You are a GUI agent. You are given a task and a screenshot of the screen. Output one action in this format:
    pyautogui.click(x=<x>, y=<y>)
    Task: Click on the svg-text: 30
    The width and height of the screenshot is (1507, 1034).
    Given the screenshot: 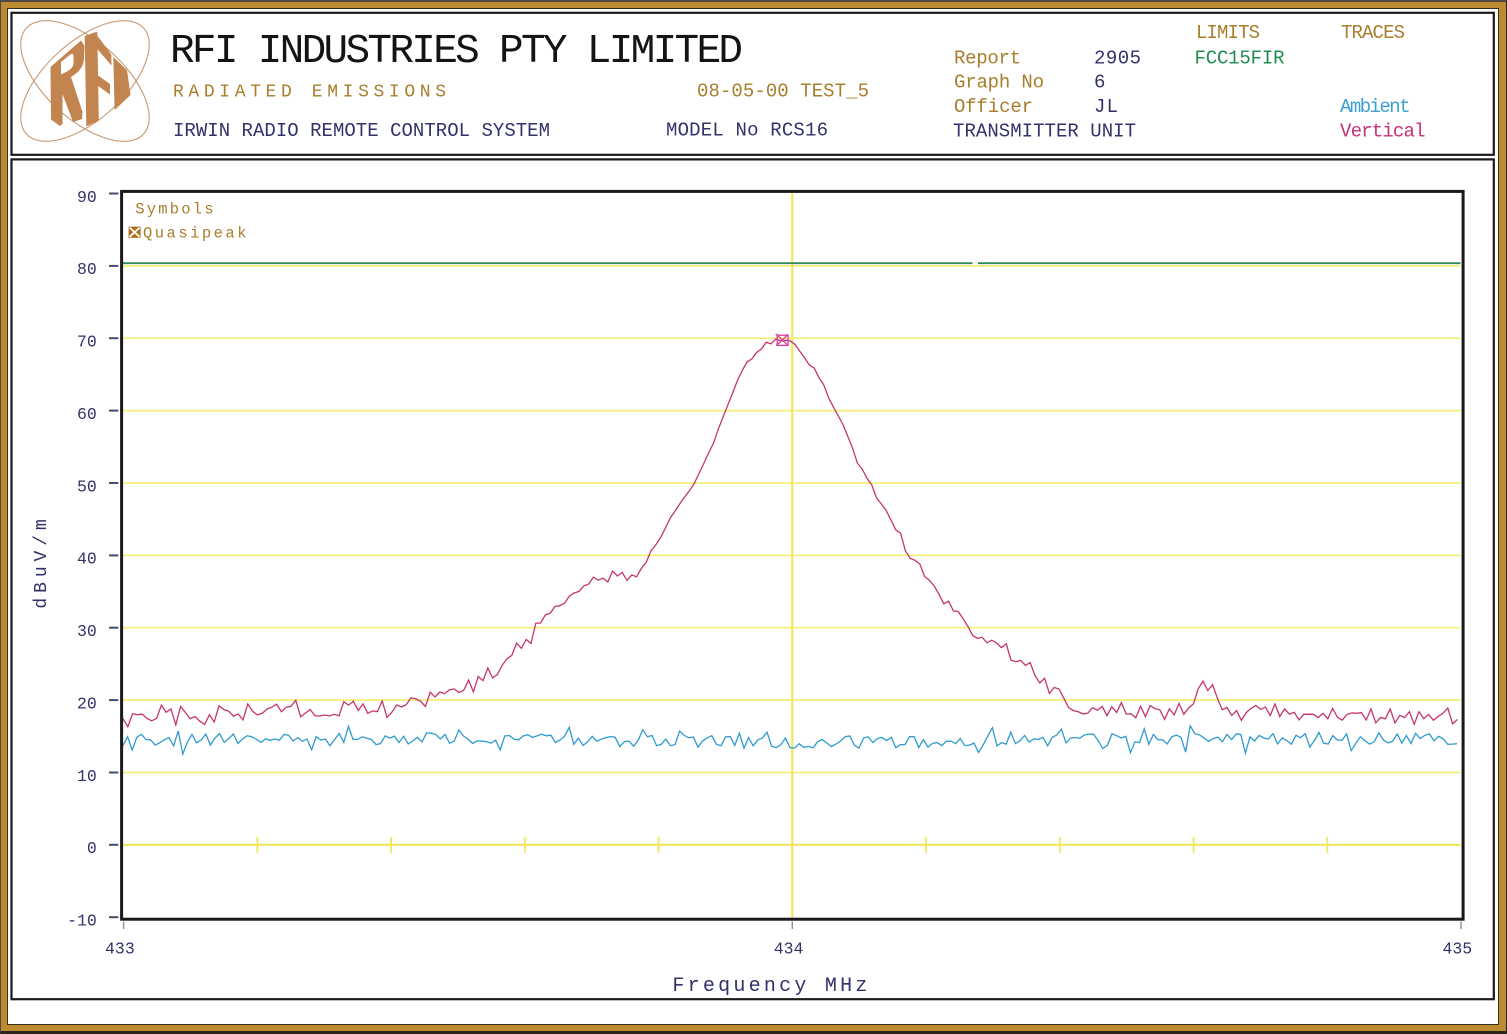 What is the action you would take?
    pyautogui.click(x=87, y=631)
    